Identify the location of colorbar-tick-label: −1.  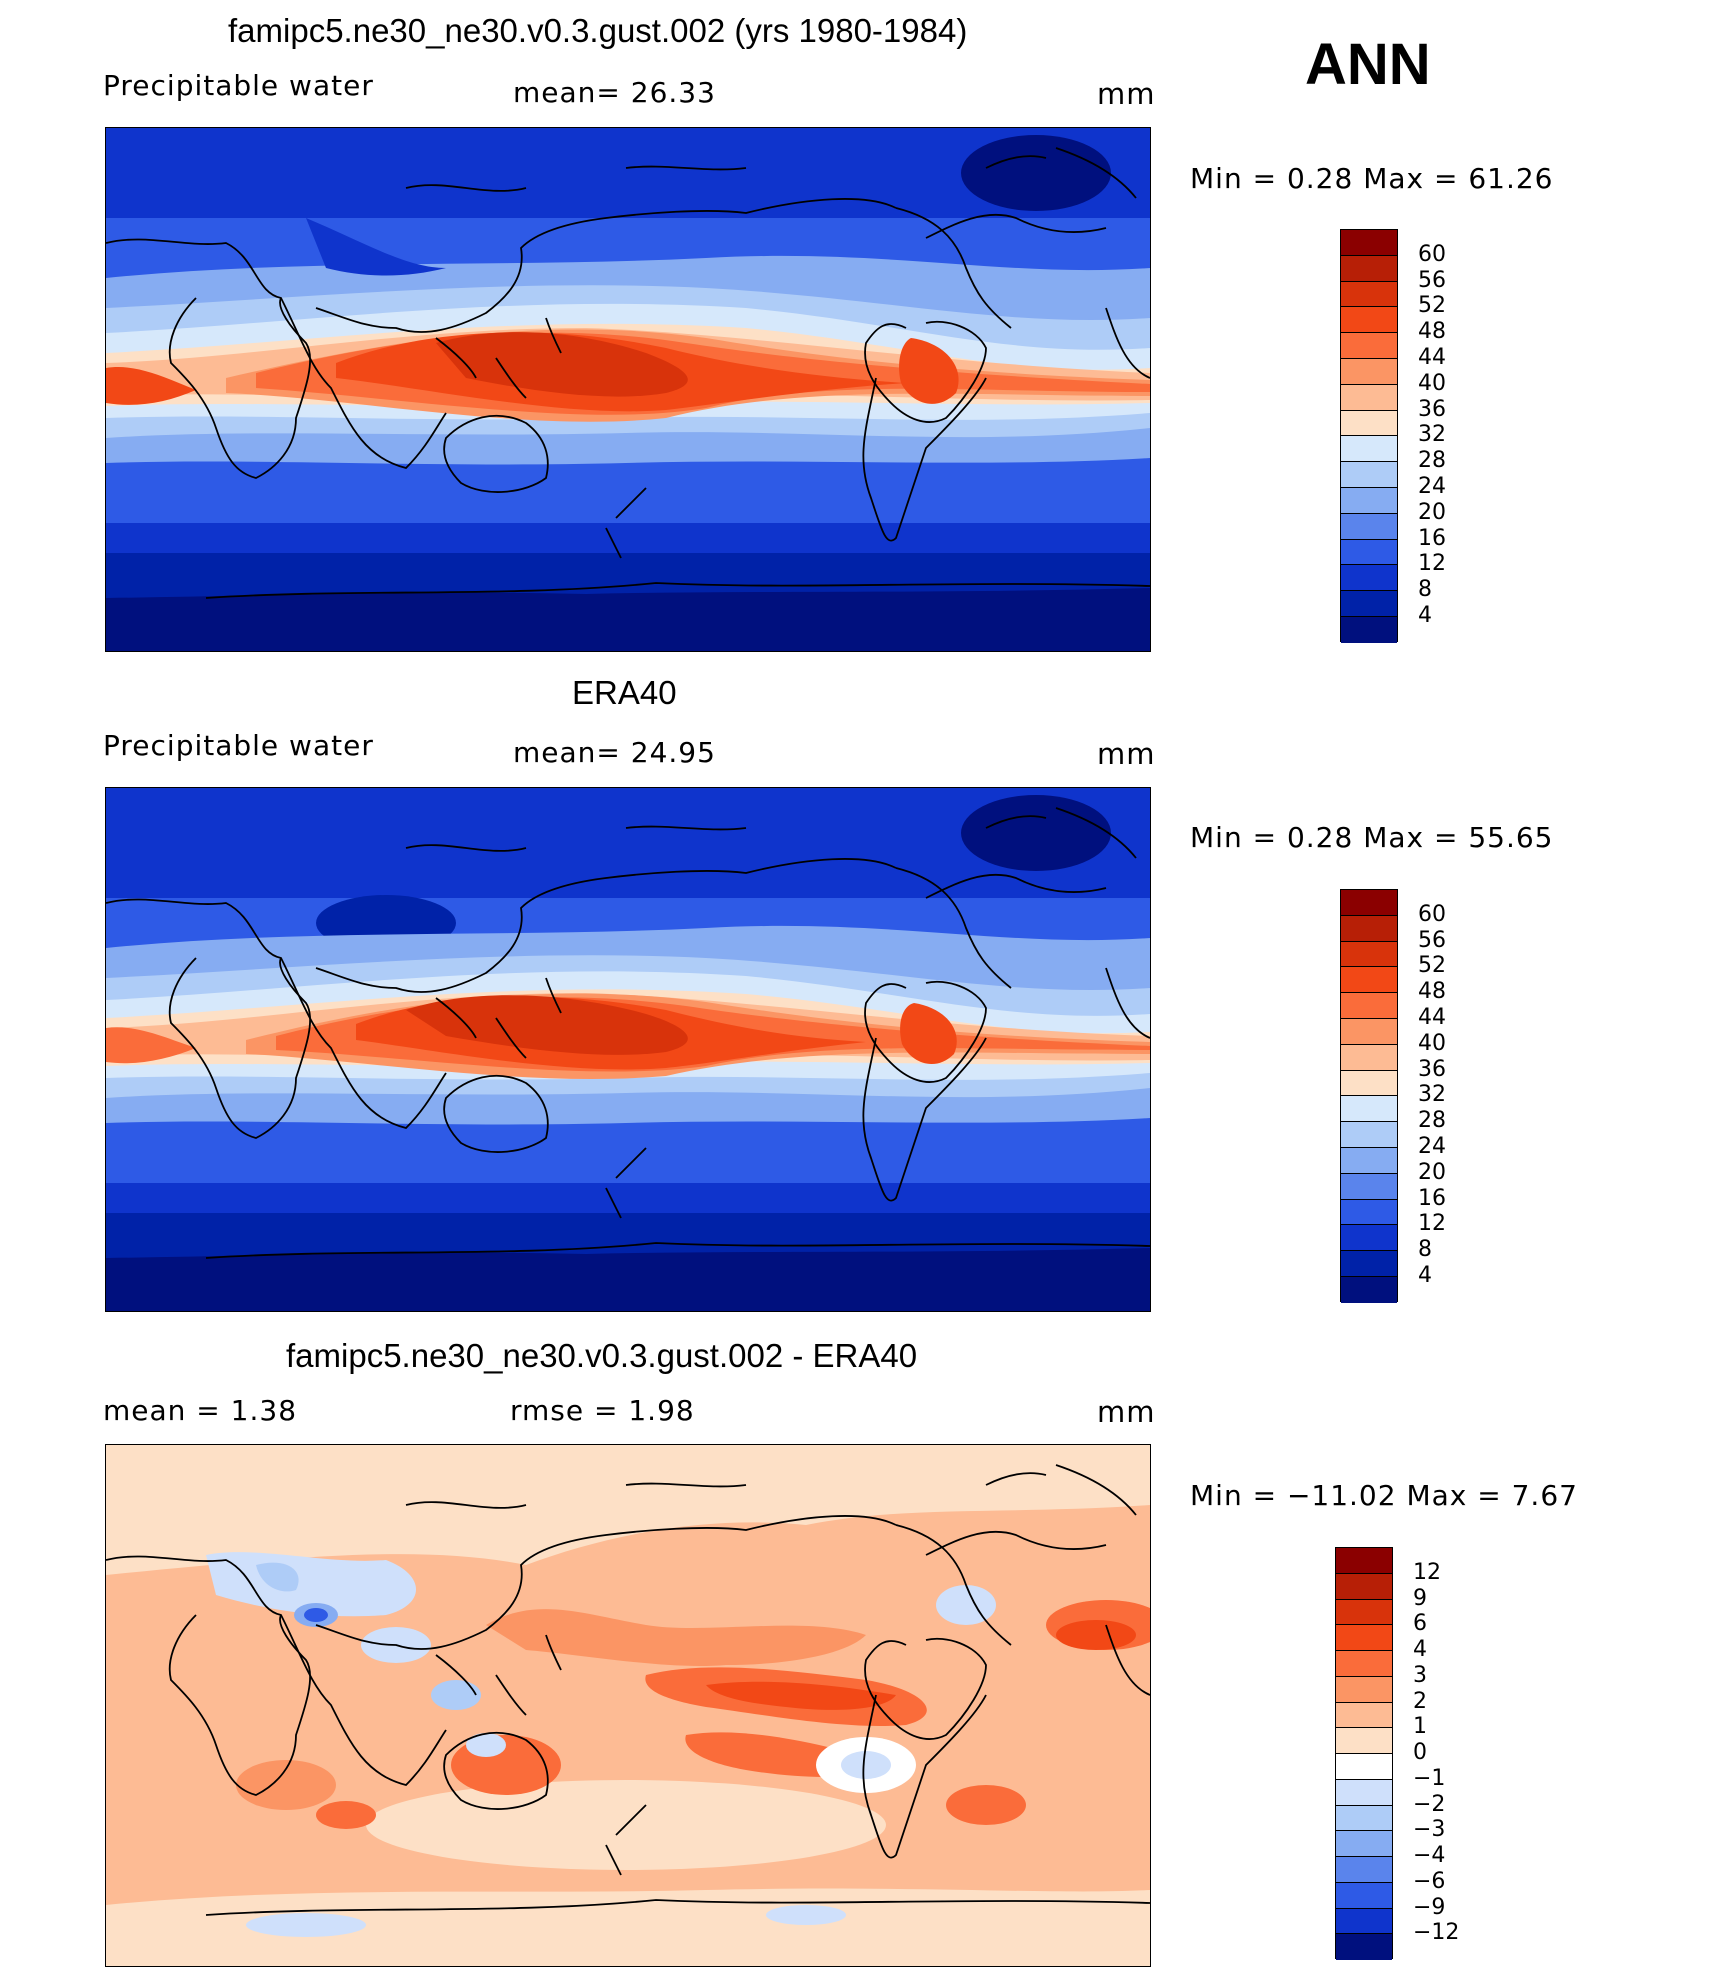
(1429, 1778).